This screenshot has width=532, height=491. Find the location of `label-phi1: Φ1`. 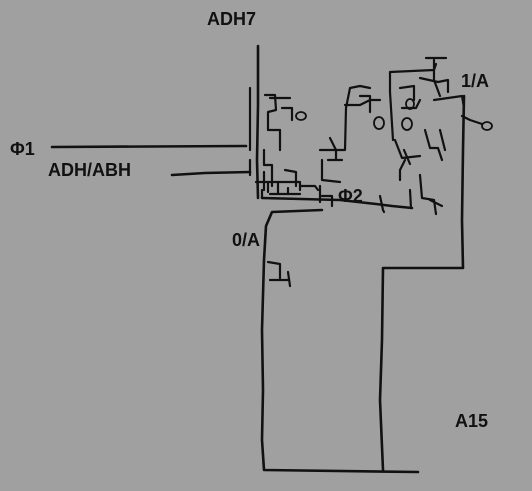

label-phi1: Φ1 is located at coordinates (22, 149).